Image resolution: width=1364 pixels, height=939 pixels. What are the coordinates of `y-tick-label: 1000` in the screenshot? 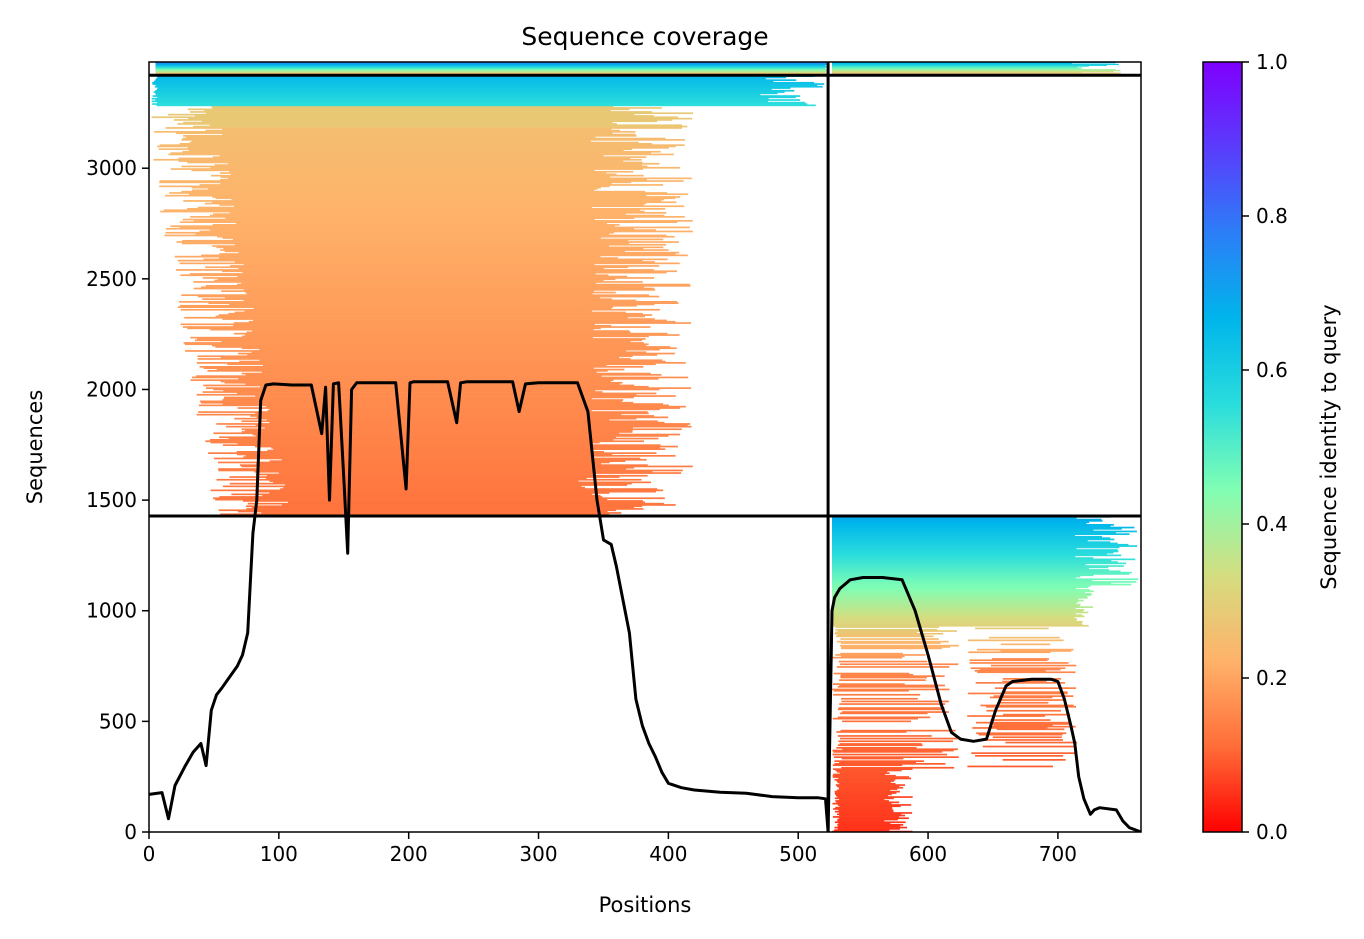 It's located at (111, 611).